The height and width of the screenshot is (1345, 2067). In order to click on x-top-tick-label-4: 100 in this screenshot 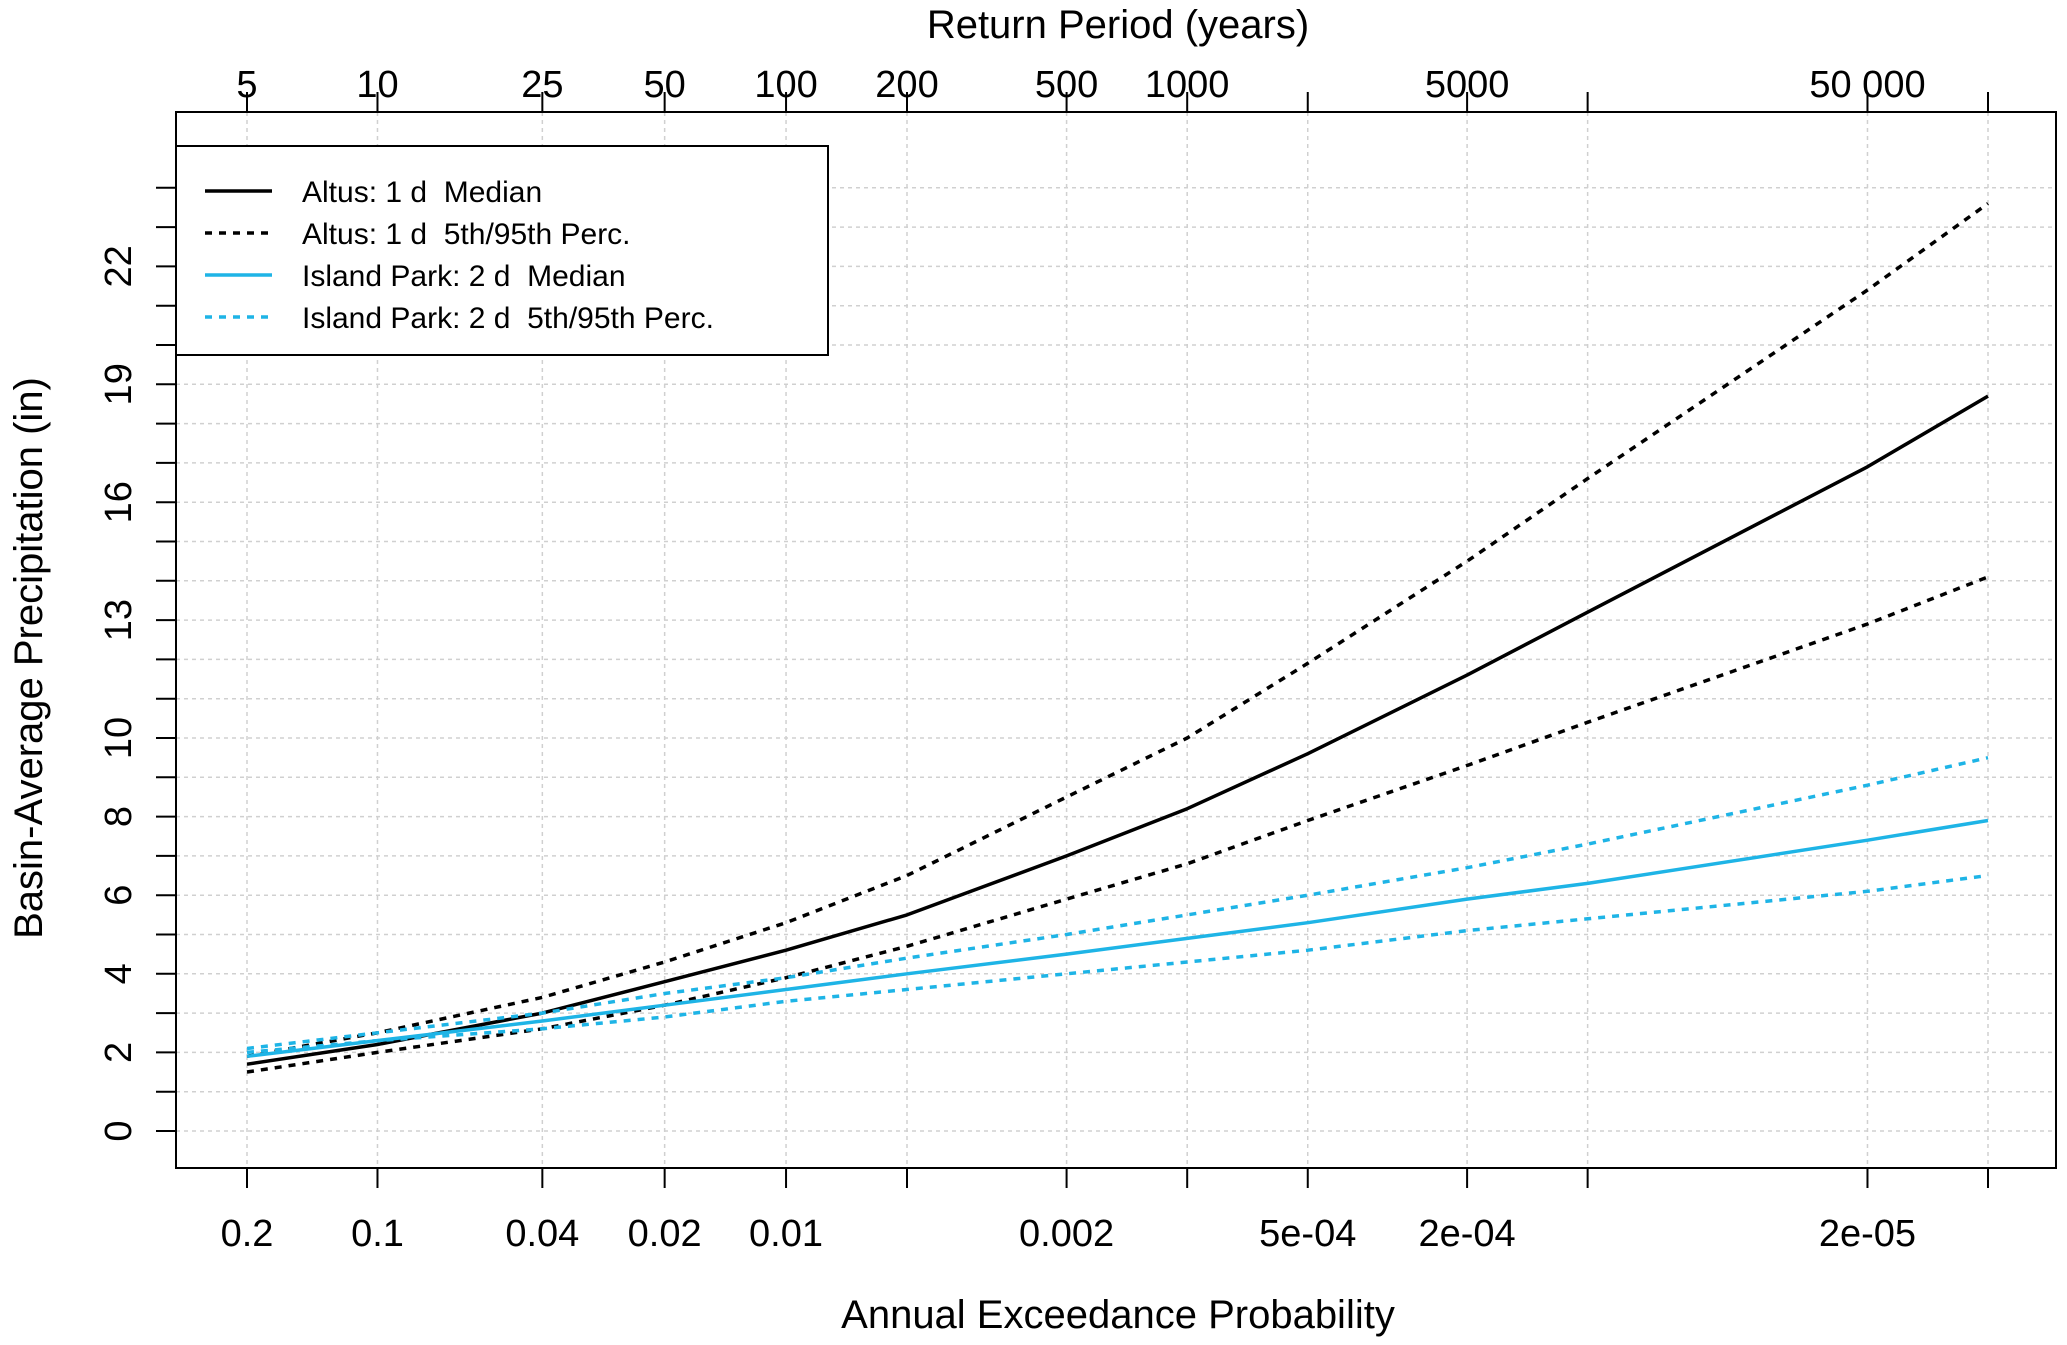, I will do `click(785, 85)`.